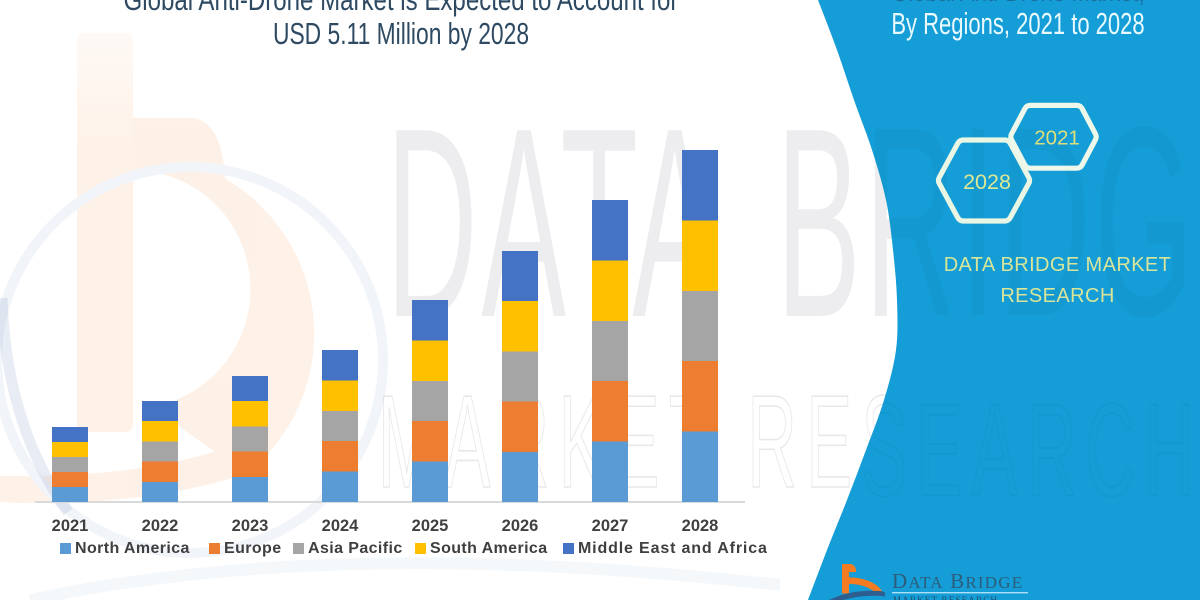 The height and width of the screenshot is (600, 1200). I want to click on svg-text: 2021, so click(1057, 138).